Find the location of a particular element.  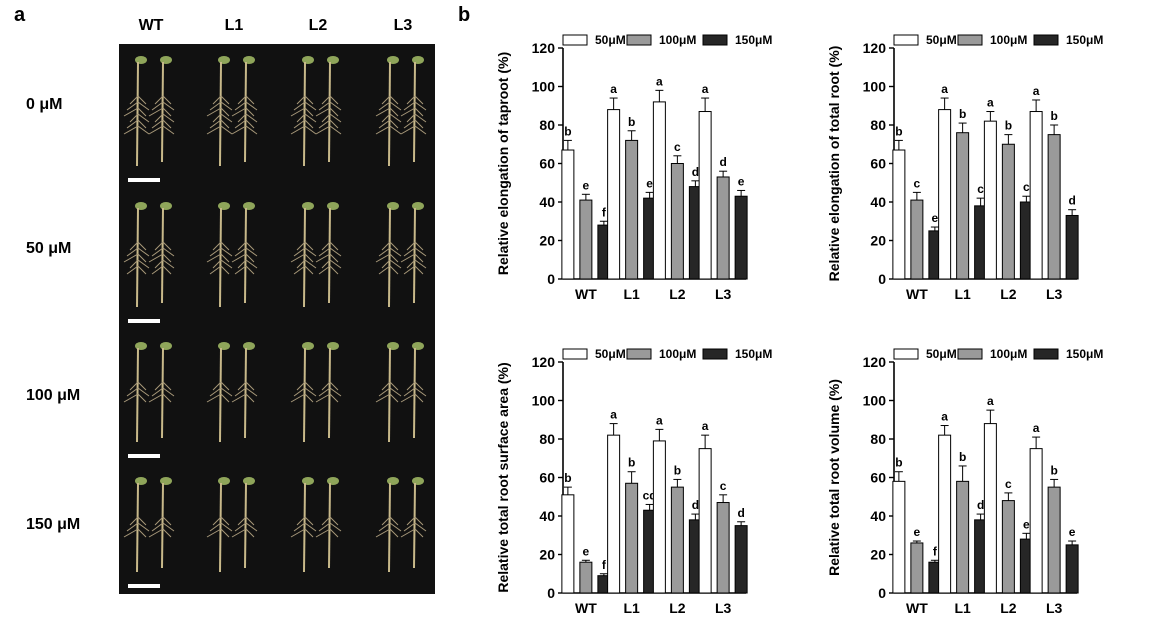

y-tick-label: 60 is located at coordinates (878, 478).